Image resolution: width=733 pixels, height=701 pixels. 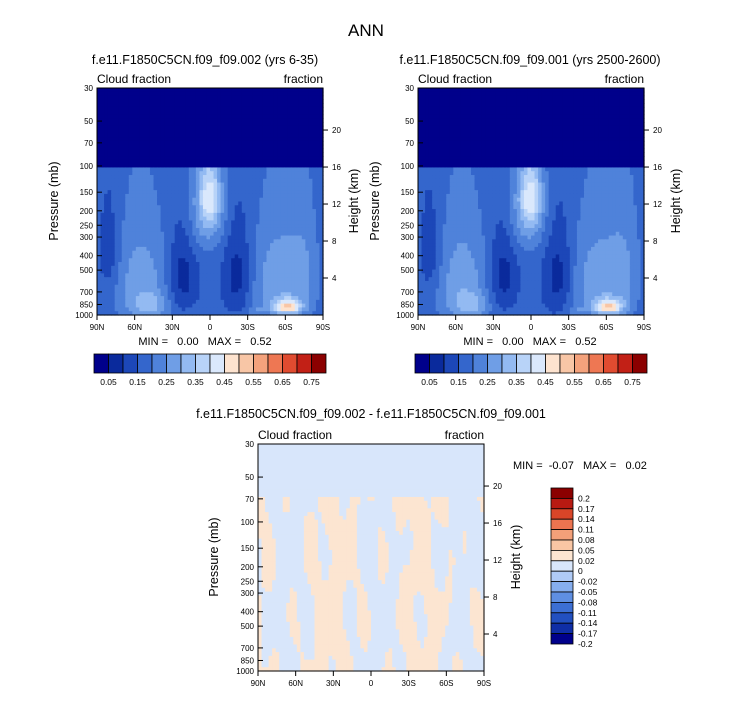 I want to click on colorbar-label: 0.45, so click(x=224, y=382).